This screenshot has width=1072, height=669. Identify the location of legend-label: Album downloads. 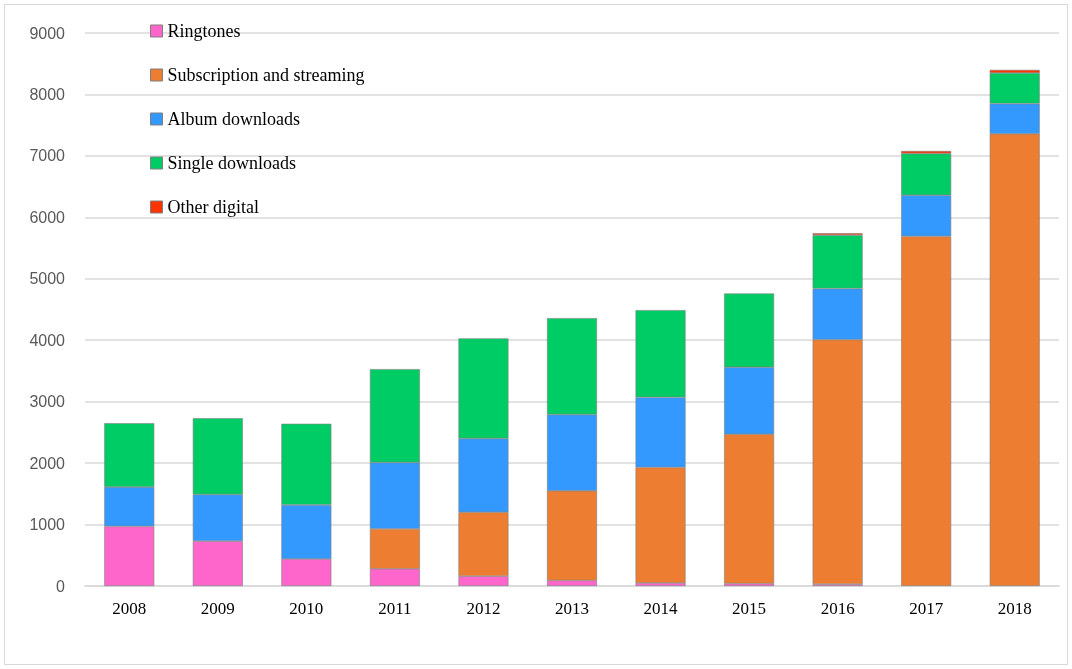
(233, 119).